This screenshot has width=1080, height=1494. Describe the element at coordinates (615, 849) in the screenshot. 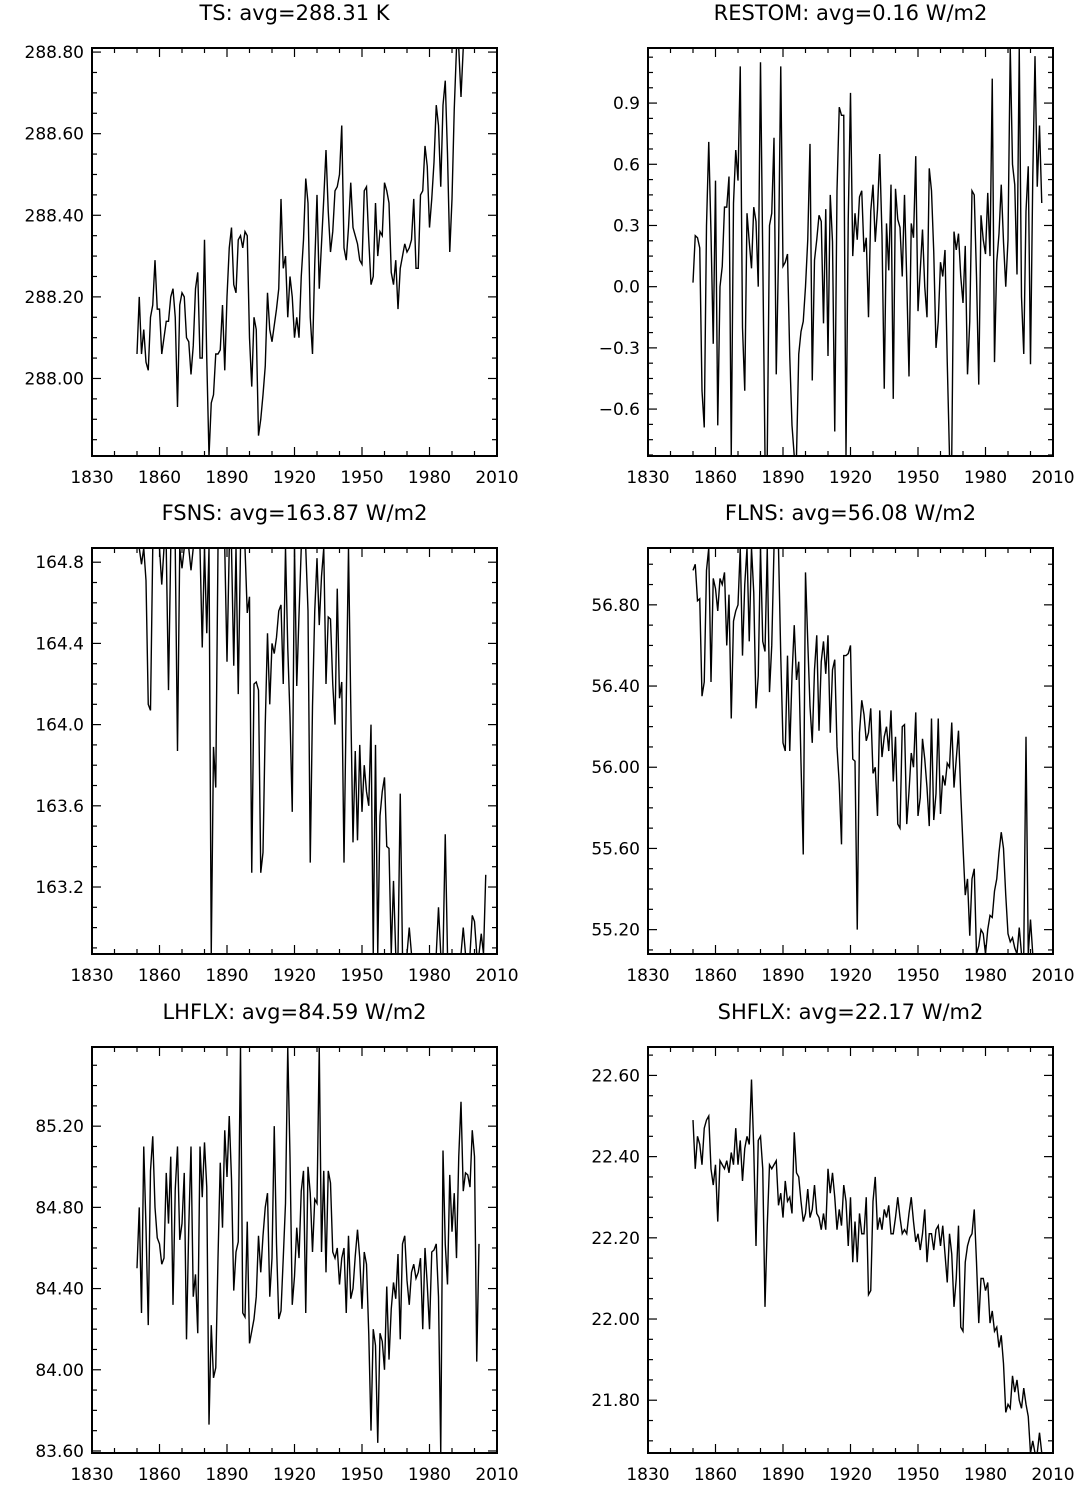

I see `y-tick-label: 55.60` at that location.